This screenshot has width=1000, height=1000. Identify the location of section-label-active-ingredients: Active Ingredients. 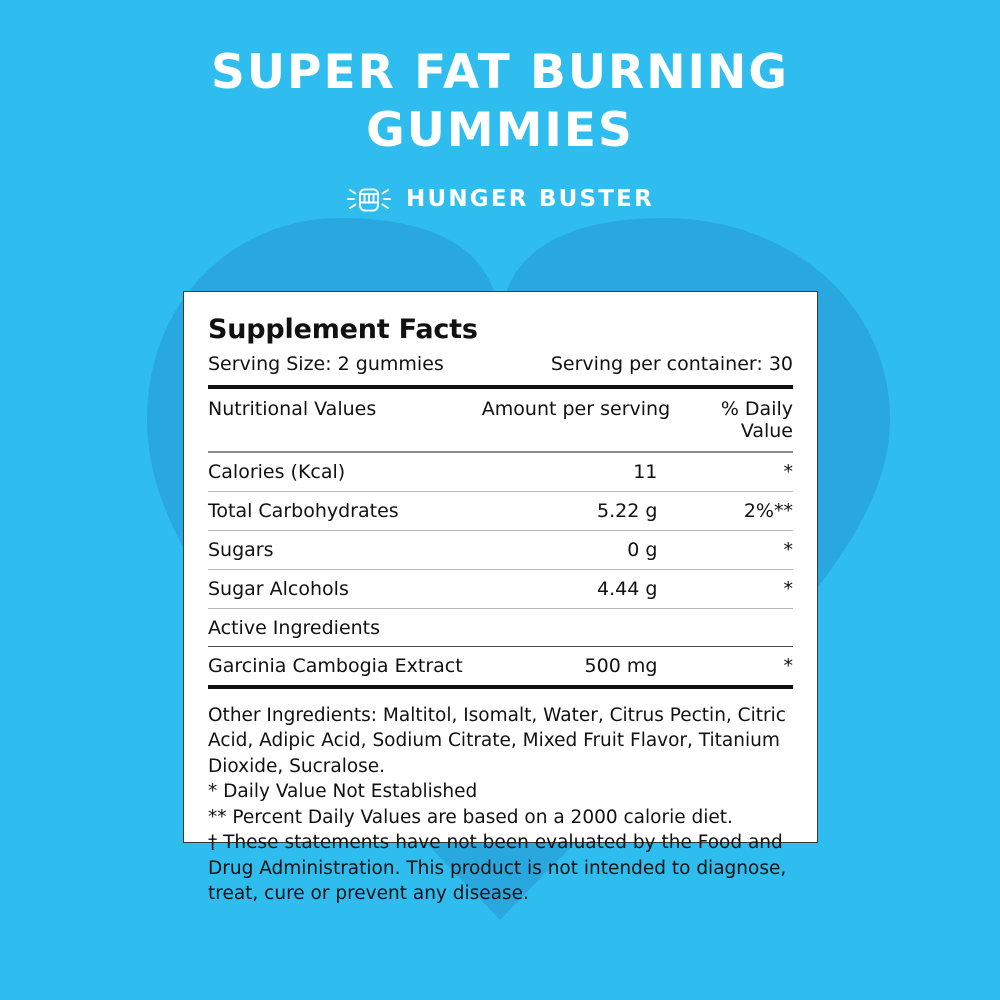
(294, 627).